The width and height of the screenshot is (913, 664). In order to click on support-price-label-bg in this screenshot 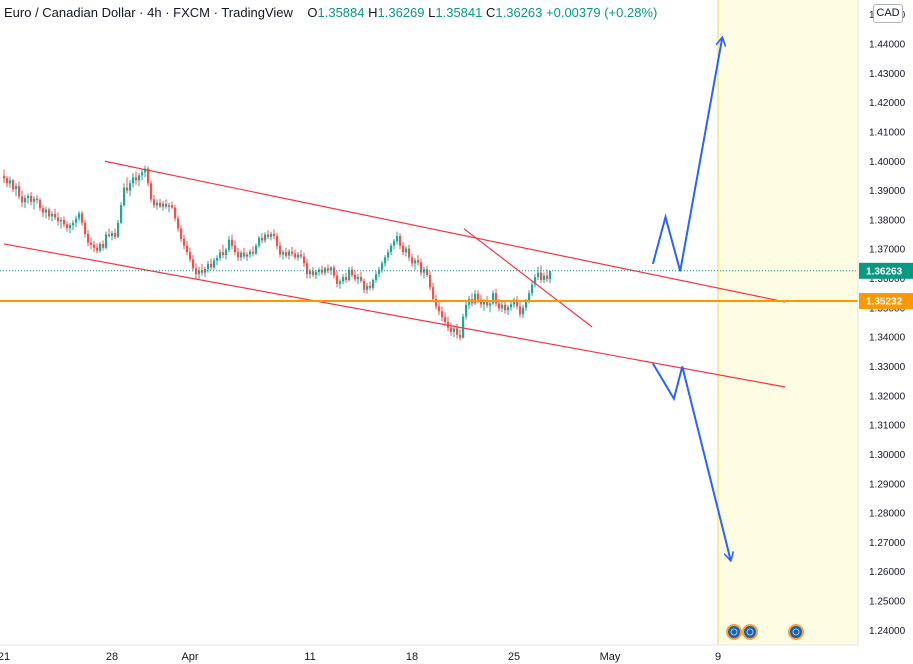, I will do `click(886, 301)`.